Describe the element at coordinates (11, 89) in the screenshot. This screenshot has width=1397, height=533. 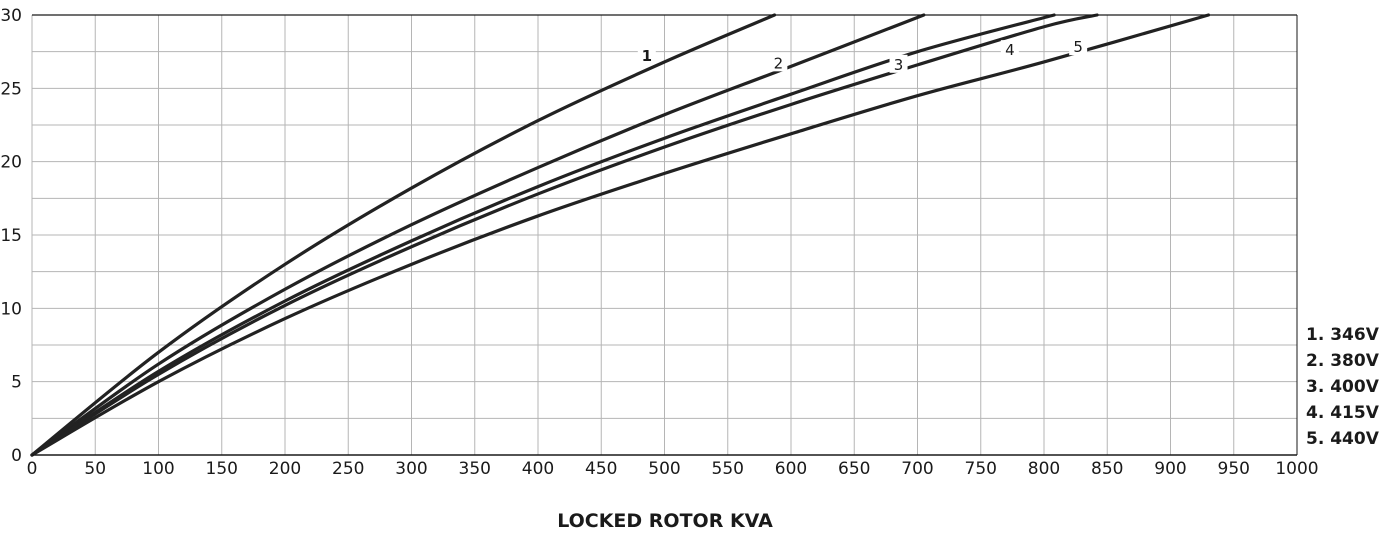
I see `y-tick-label: 25` at that location.